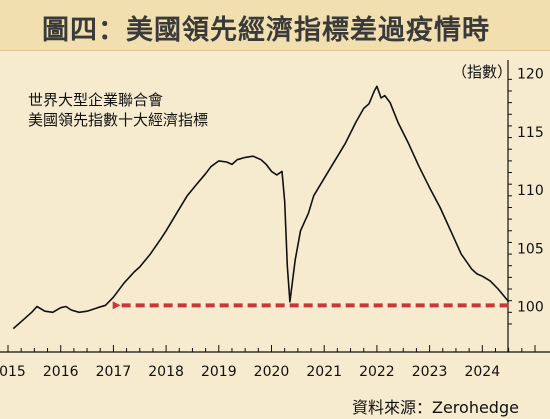  I want to click on chart-title: 圖四：美國領先經濟指標差過疫情時, so click(266, 30).